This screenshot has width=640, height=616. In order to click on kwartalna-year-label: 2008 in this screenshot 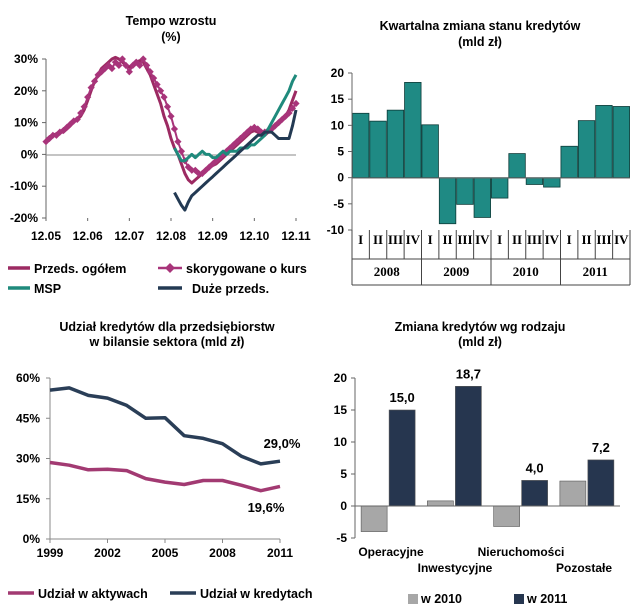, I will do `click(387, 271)`.